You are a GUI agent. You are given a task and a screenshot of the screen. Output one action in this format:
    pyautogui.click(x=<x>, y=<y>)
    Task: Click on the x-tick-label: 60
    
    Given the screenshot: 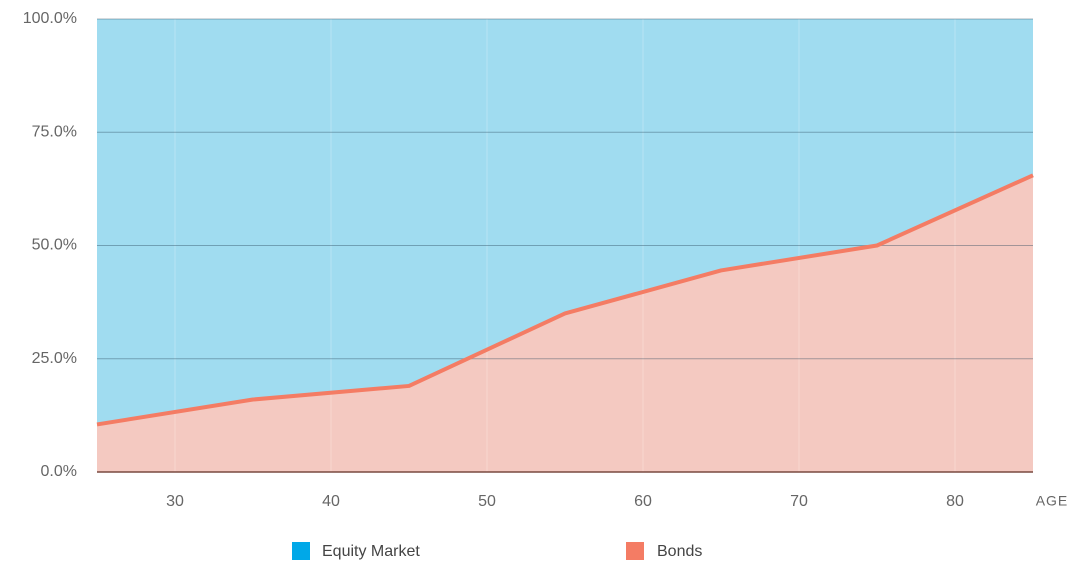 What is the action you would take?
    pyautogui.click(x=643, y=501)
    